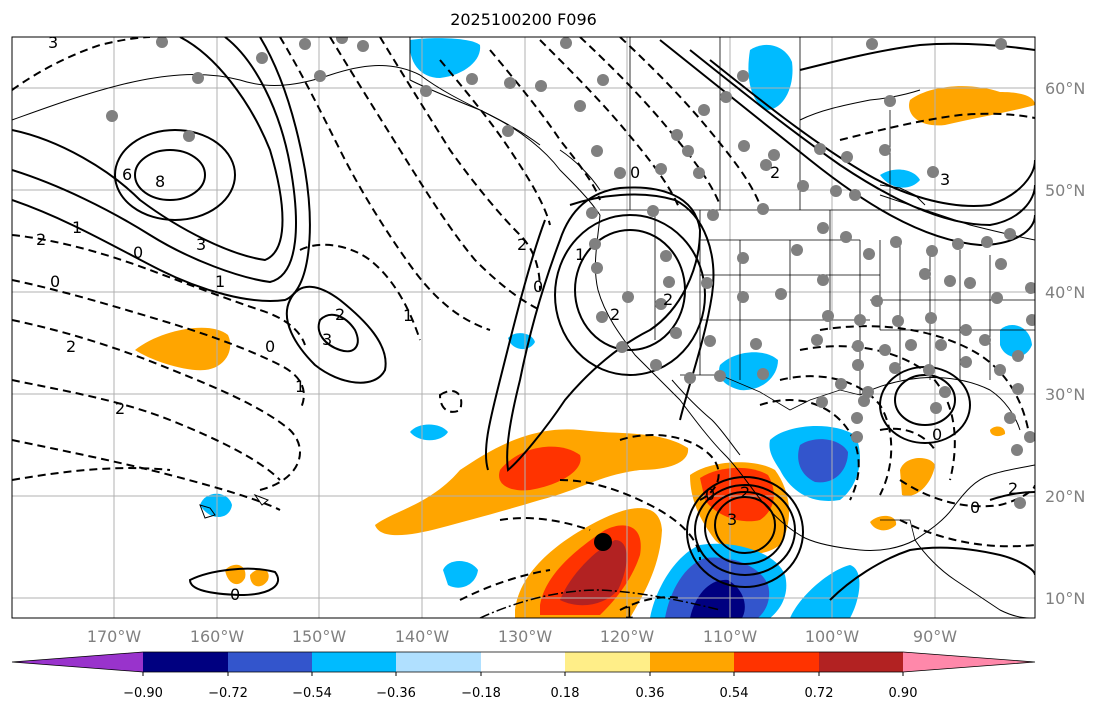 This screenshot has width=1105, height=712. What do you see at coordinates (1065, 394) in the screenshot?
I see `lat-label: 30°N` at bounding box center [1065, 394].